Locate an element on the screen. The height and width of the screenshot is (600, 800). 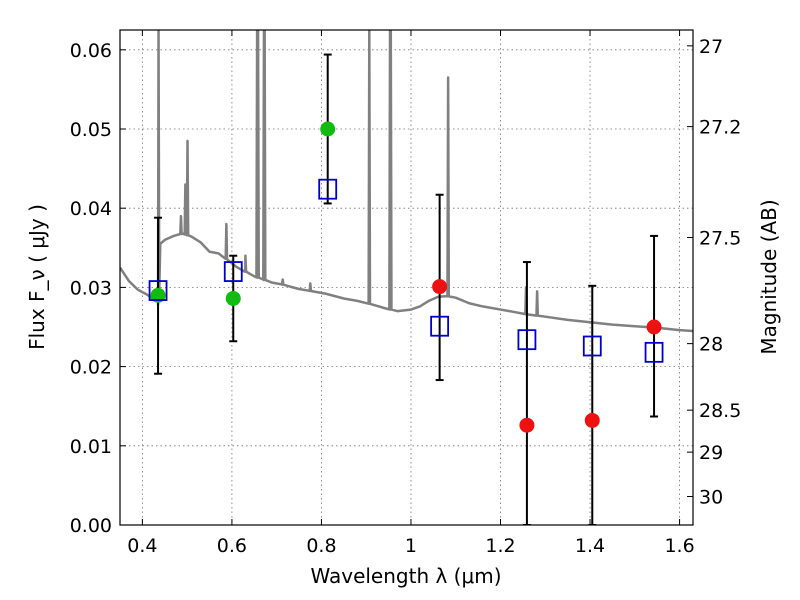
right-tick-label: 28.5 is located at coordinates (720, 411).